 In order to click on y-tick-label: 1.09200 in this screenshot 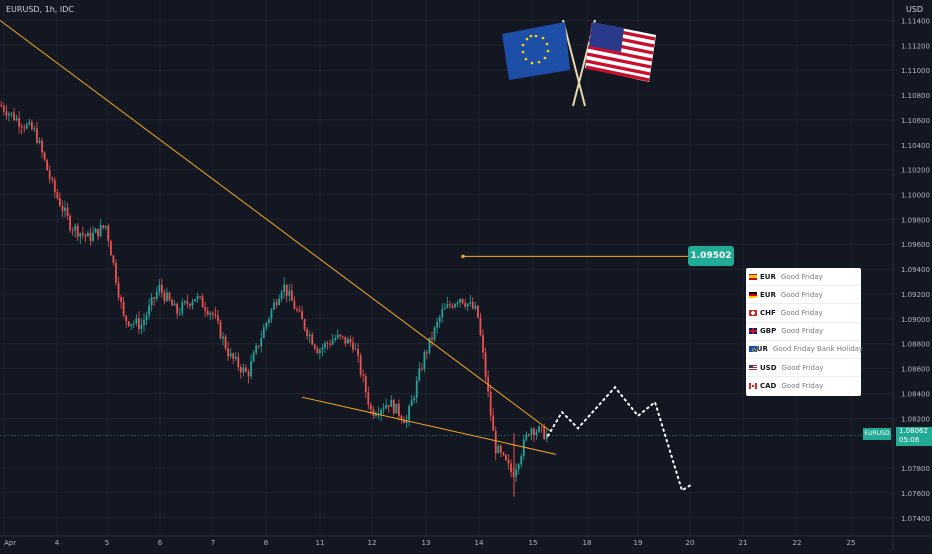, I will do `click(915, 295)`.